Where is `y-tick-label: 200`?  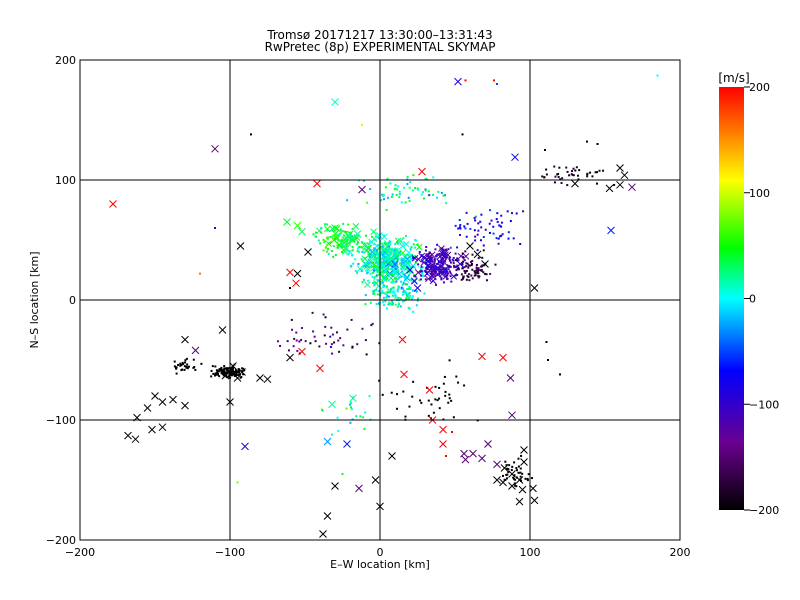
y-tick-label: 200 is located at coordinates (65, 60).